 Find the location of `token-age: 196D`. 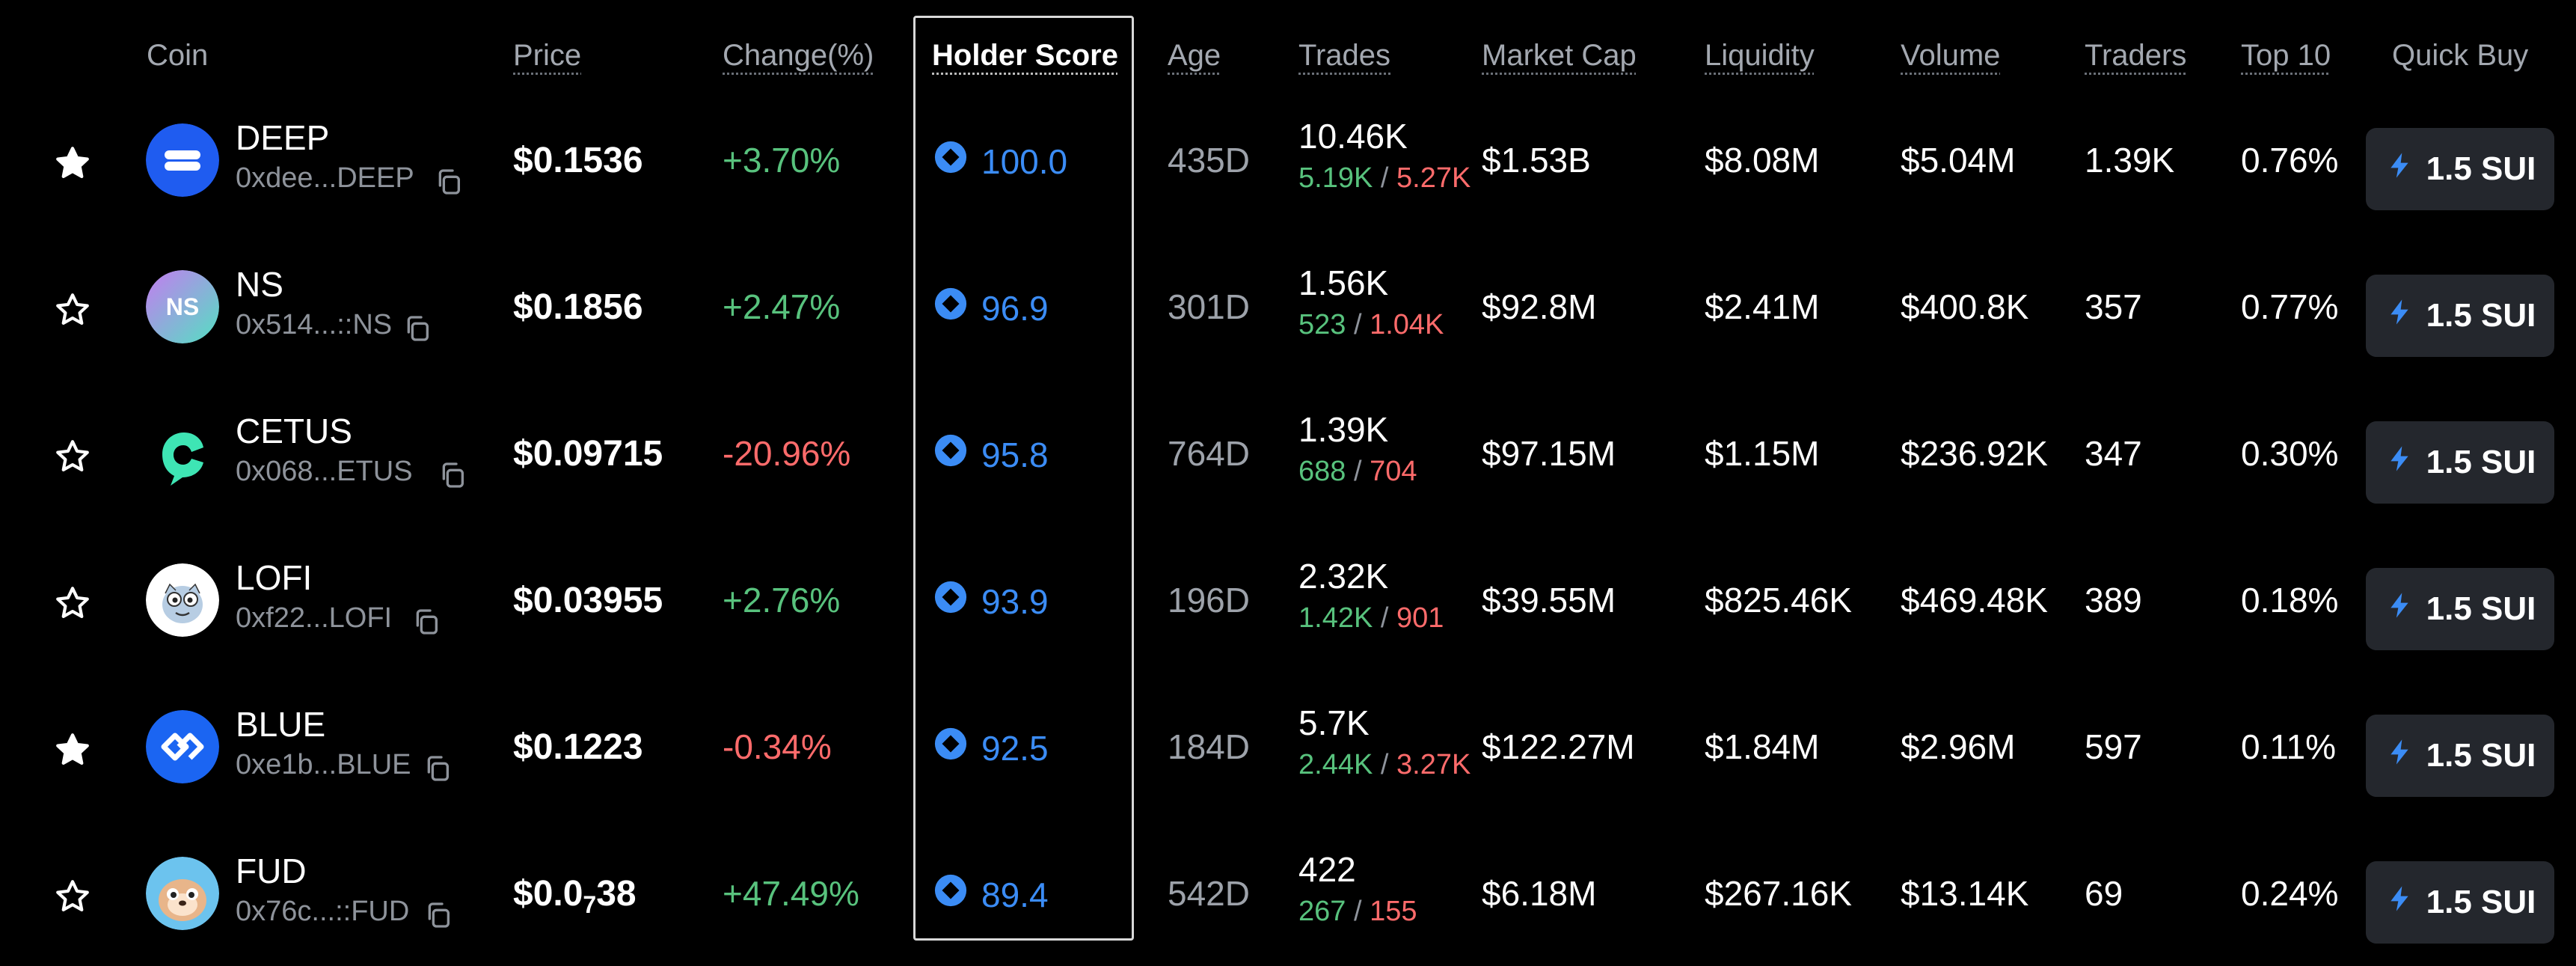

token-age: 196D is located at coordinates (1209, 601).